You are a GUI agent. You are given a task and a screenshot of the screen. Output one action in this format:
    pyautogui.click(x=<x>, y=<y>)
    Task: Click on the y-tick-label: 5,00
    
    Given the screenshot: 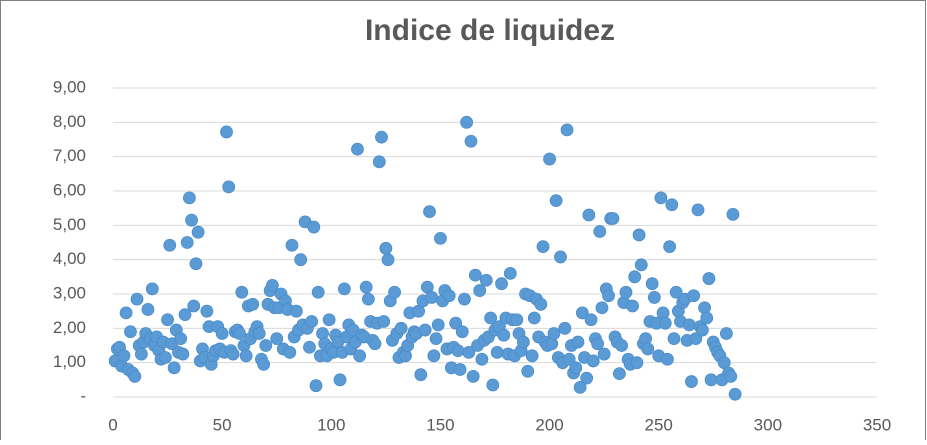 What is the action you would take?
    pyautogui.click(x=69, y=224)
    